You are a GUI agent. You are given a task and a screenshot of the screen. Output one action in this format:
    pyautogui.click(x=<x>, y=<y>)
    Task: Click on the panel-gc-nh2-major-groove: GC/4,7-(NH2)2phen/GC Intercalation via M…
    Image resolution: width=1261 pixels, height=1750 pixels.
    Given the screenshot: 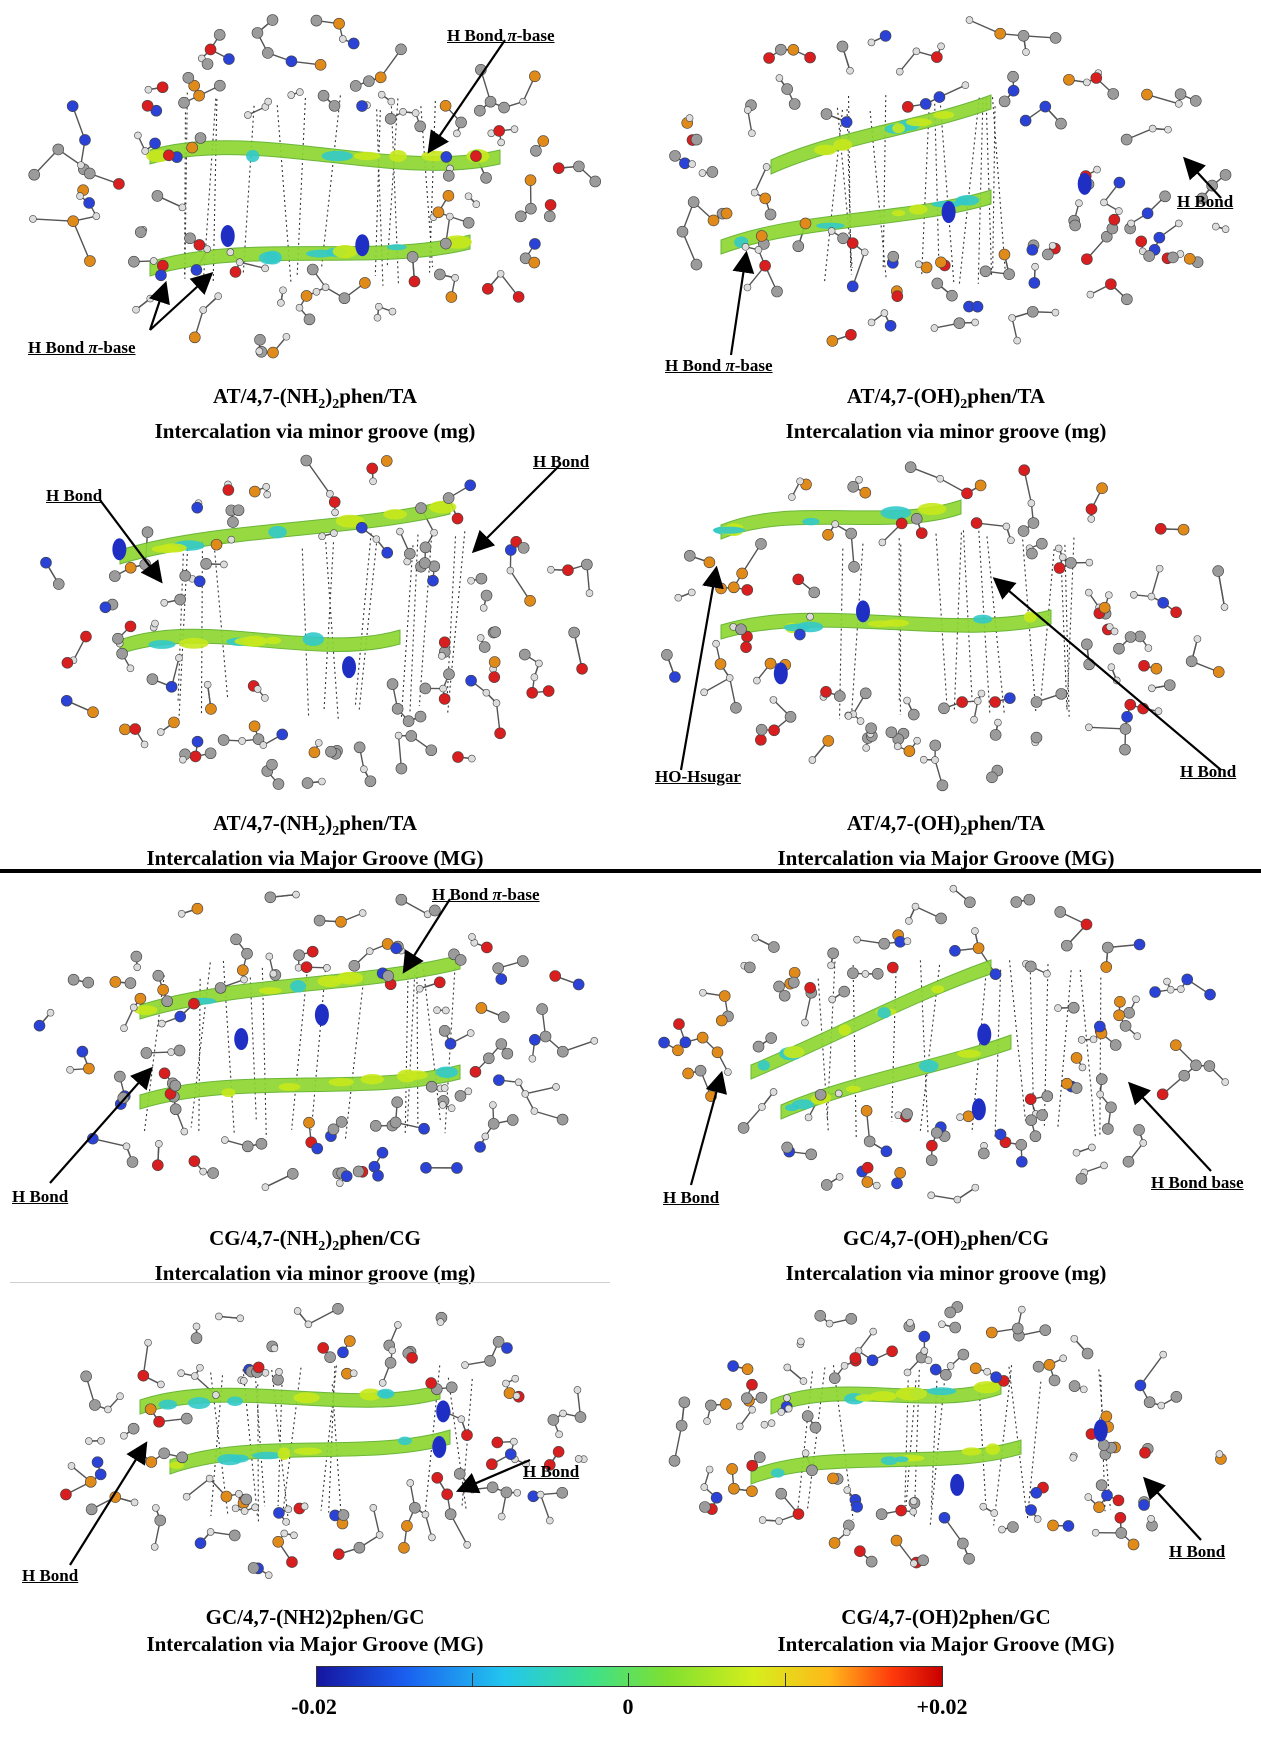 What is the action you would take?
    pyautogui.click(x=315, y=1475)
    